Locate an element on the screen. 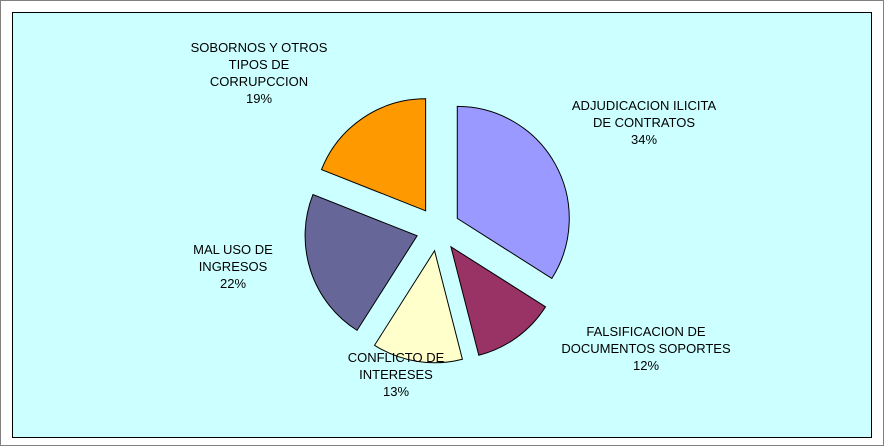  value-label: 34% is located at coordinates (644, 139).